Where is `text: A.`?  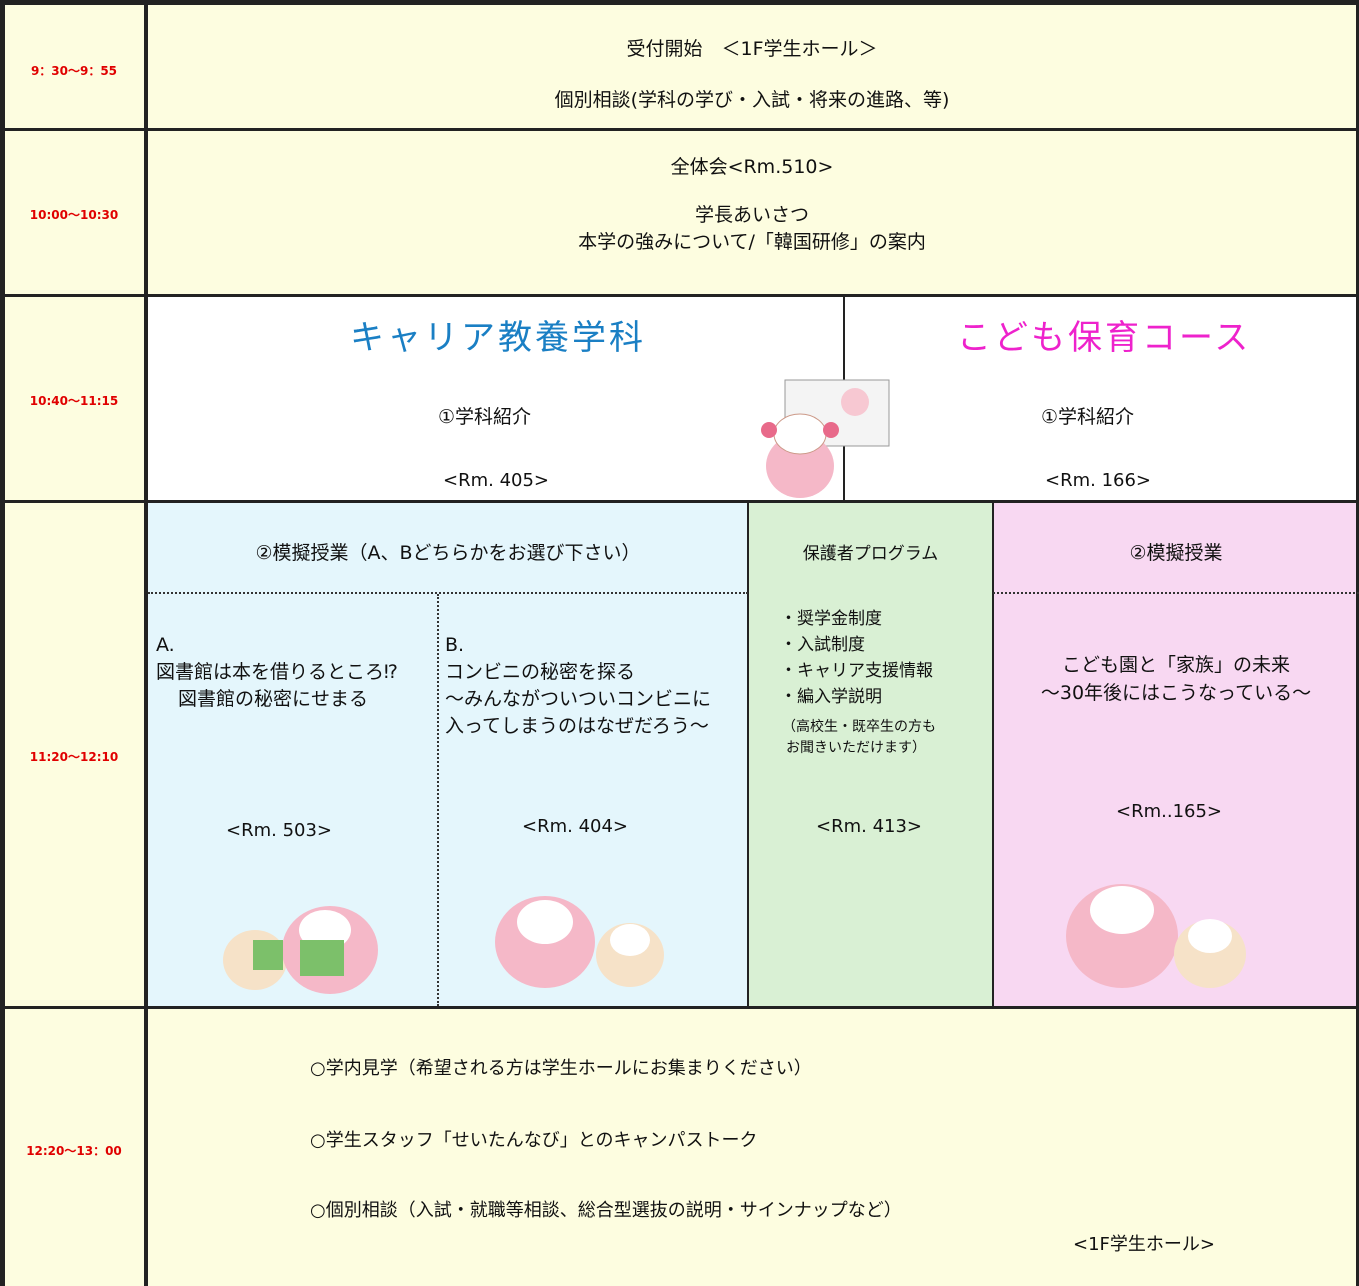 text: A. is located at coordinates (165, 645).